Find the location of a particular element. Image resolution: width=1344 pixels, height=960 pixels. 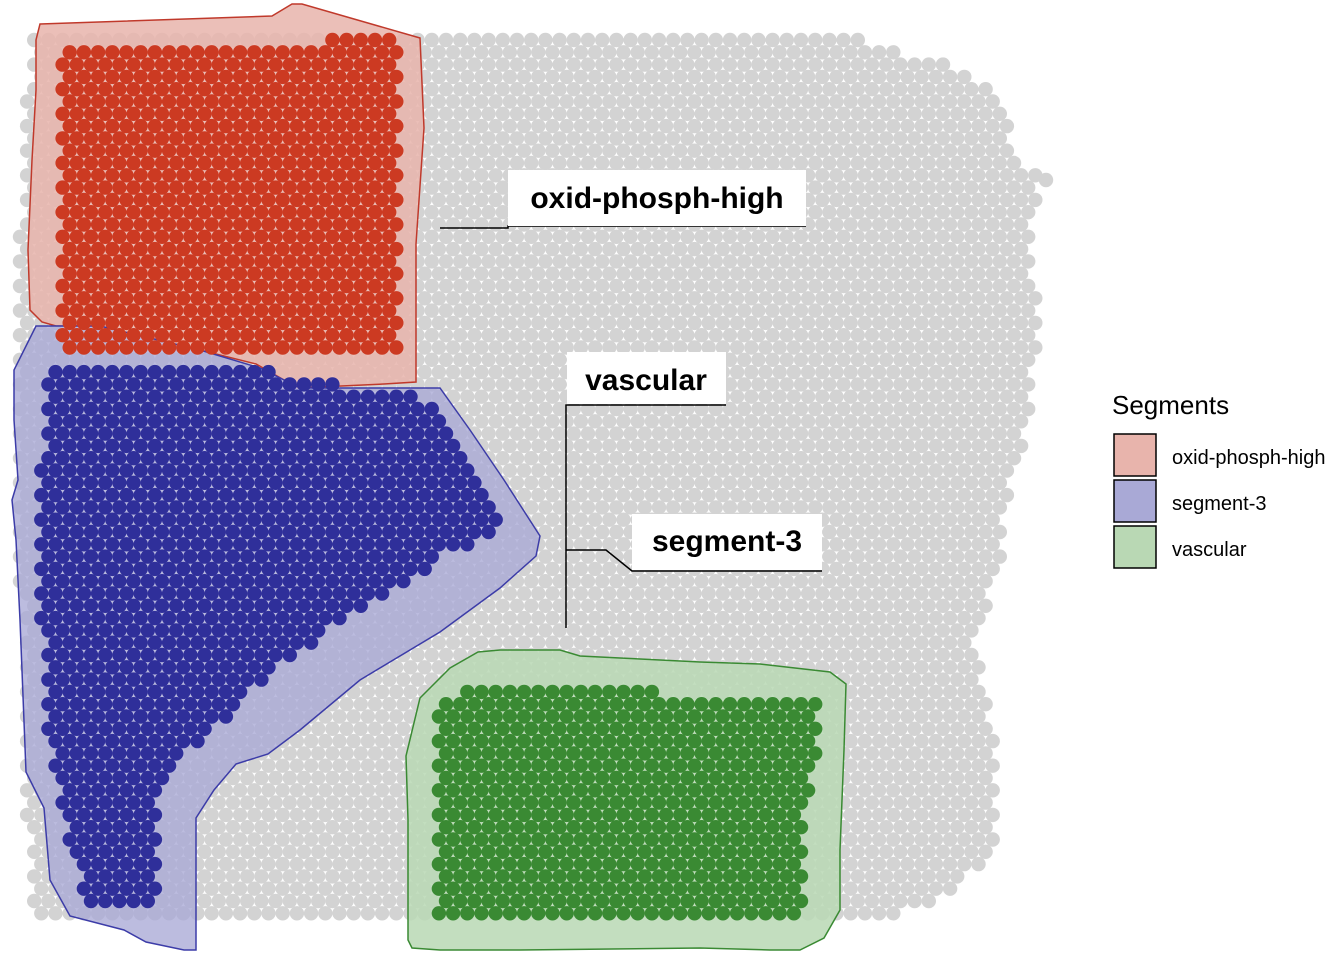

legend-label: vascular is located at coordinates (1209, 550).